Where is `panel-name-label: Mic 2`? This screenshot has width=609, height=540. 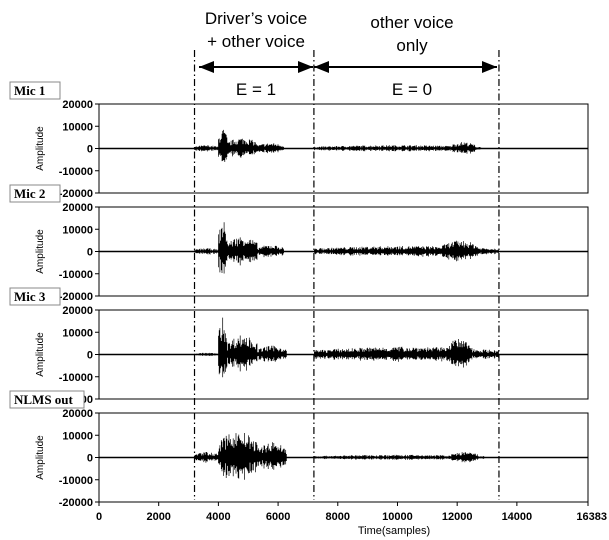 panel-name-label: Mic 2 is located at coordinates (29, 193).